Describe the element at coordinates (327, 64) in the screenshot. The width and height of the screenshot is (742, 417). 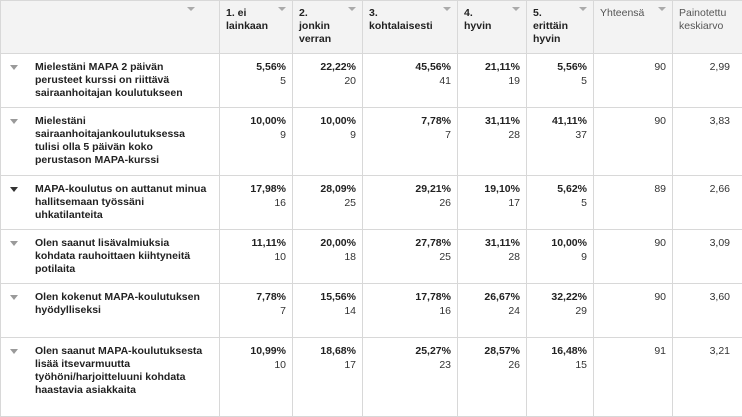
I see `percent-value: 22,22%` at that location.